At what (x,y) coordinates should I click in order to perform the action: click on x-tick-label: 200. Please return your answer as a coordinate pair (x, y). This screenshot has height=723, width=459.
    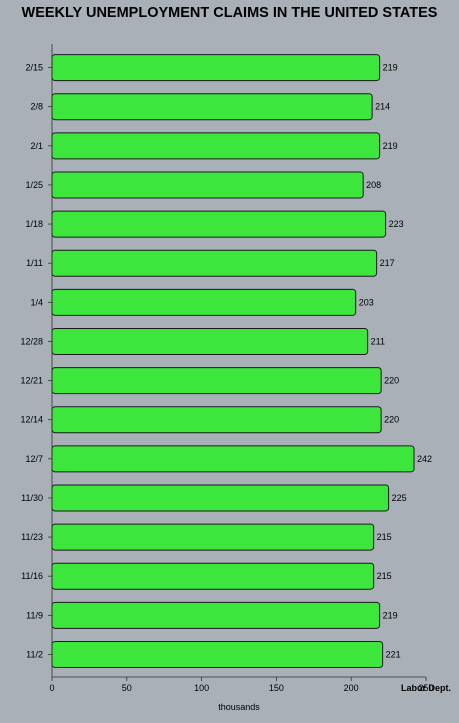
    Looking at the image, I should click on (351, 688).